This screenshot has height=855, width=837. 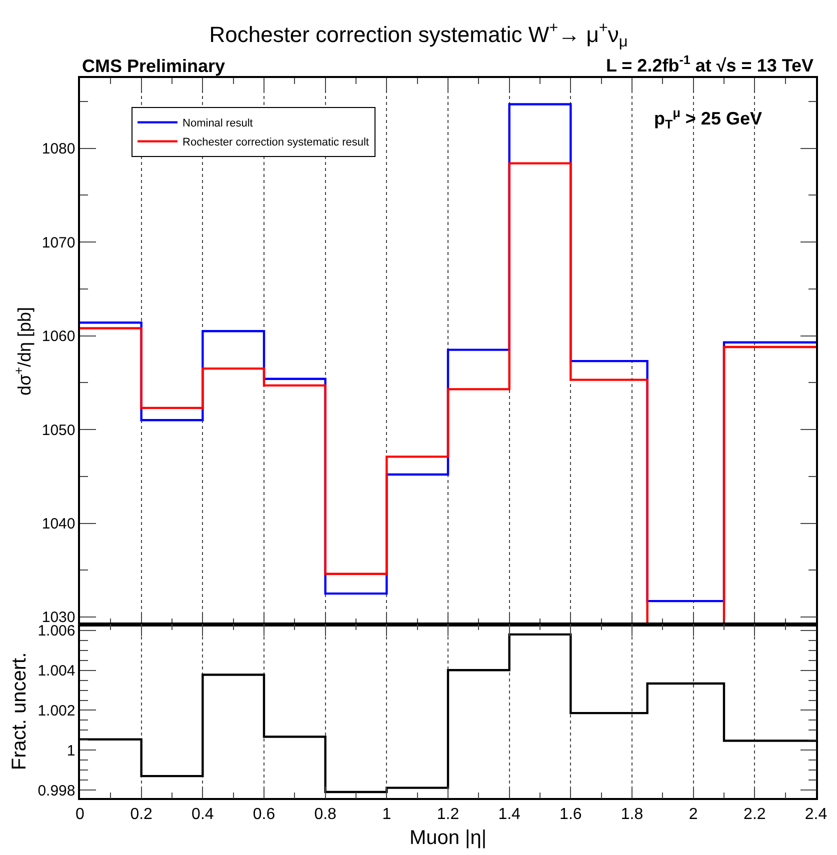 I want to click on x-axis-title: Muon |η|, so click(x=448, y=837).